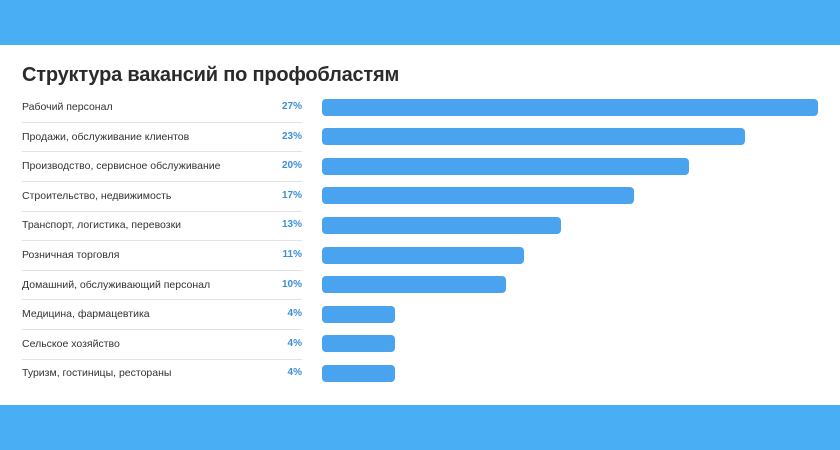 The width and height of the screenshot is (840, 450). I want to click on category-label: Производство, сервисное обслуживание, so click(121, 166).